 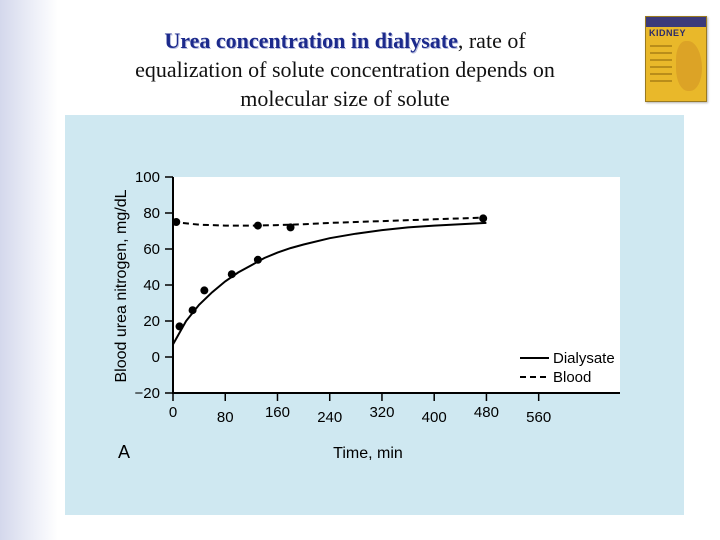 What do you see at coordinates (147, 177) in the screenshot?
I see `y-tick-label: 100` at bounding box center [147, 177].